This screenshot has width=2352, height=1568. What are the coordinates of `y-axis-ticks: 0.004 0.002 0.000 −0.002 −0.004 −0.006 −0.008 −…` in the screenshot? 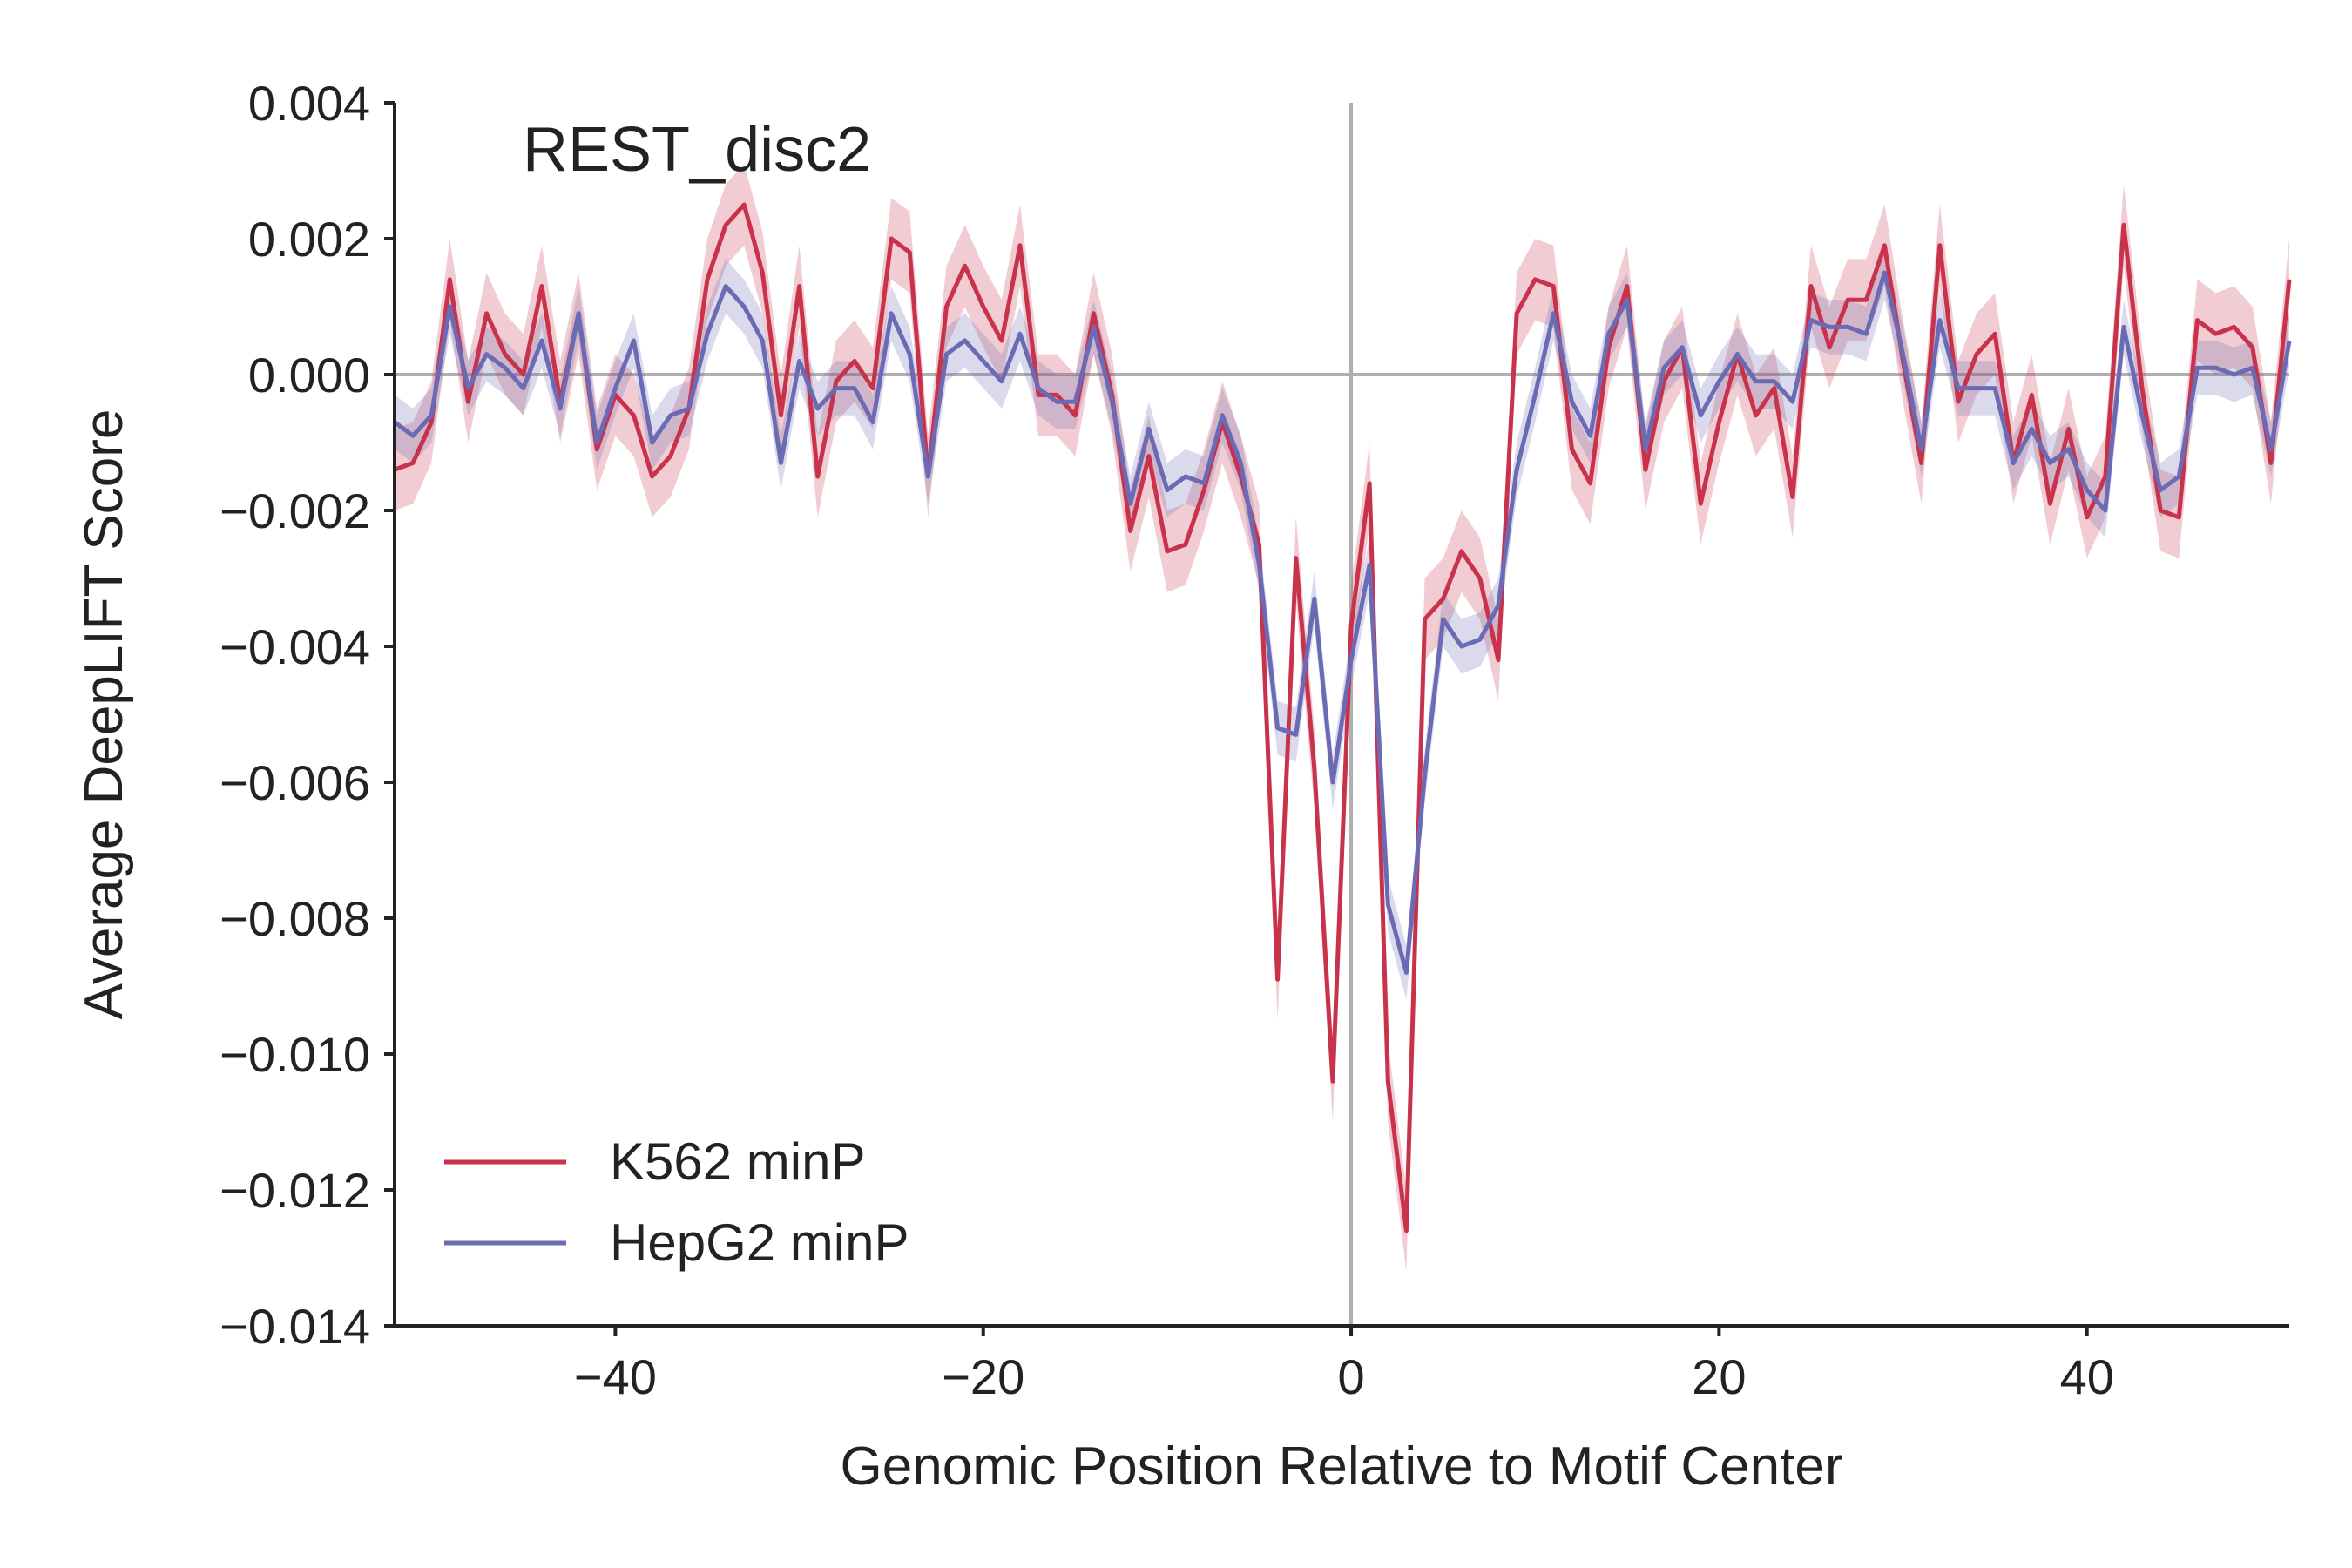 It's located at (307, 715).